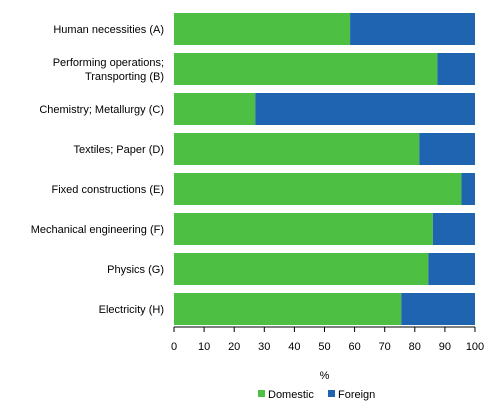 The height and width of the screenshot is (419, 493). Describe the element at coordinates (108, 30) in the screenshot. I see `category-label-0: Human necessities (A)` at that location.